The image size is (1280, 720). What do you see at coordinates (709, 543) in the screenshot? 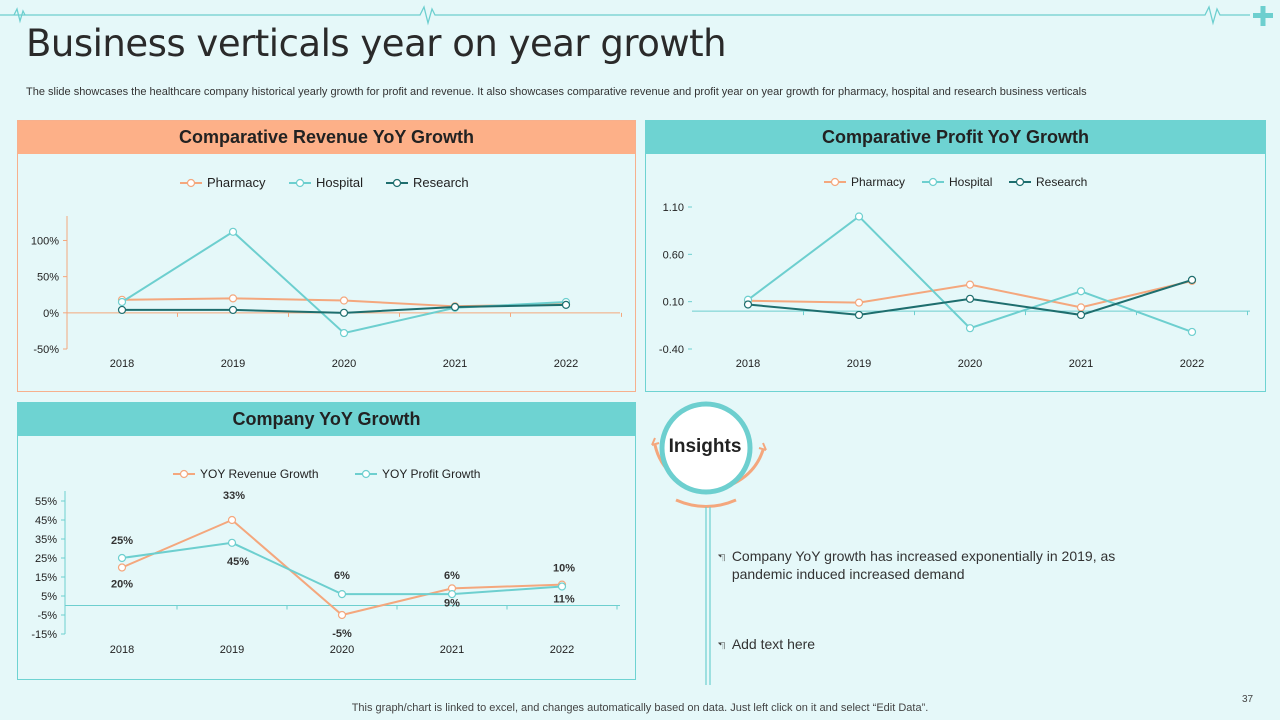
I see `insights-graphic` at bounding box center [709, 543].